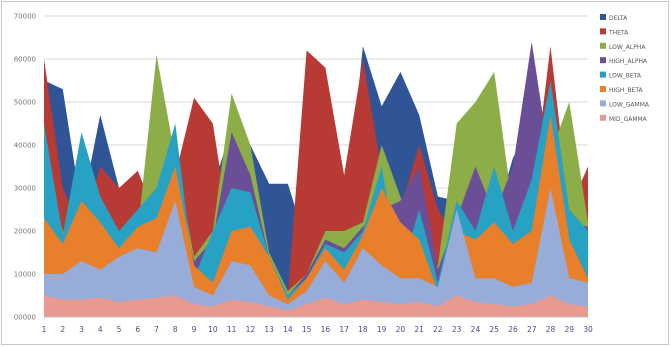 Image resolution: width=671 pixels, height=347 pixels. Describe the element at coordinates (25, 189) in the screenshot. I see `y-tick-label: 30000` at that location.